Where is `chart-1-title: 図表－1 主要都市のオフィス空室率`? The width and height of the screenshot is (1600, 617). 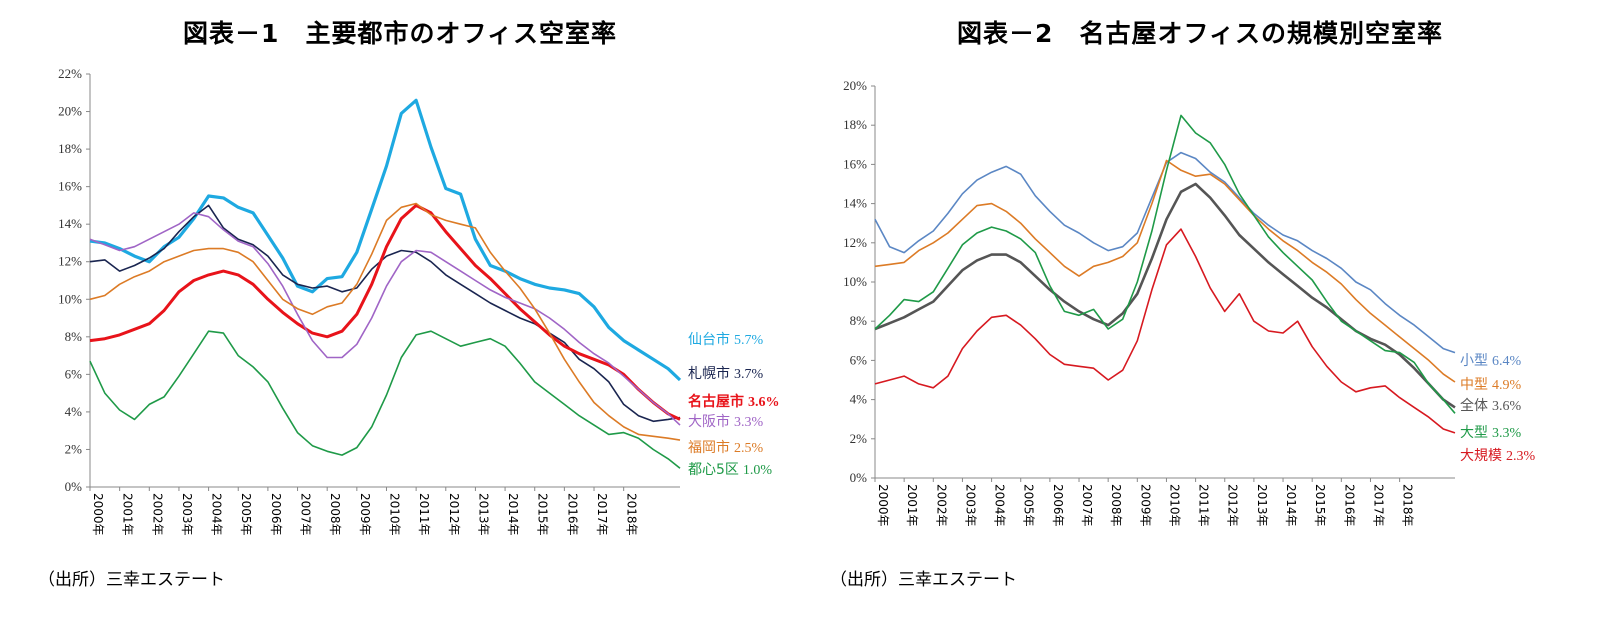
chart-1-title: 図表－1 主要都市のオフィス空室率 is located at coordinates (400, 33).